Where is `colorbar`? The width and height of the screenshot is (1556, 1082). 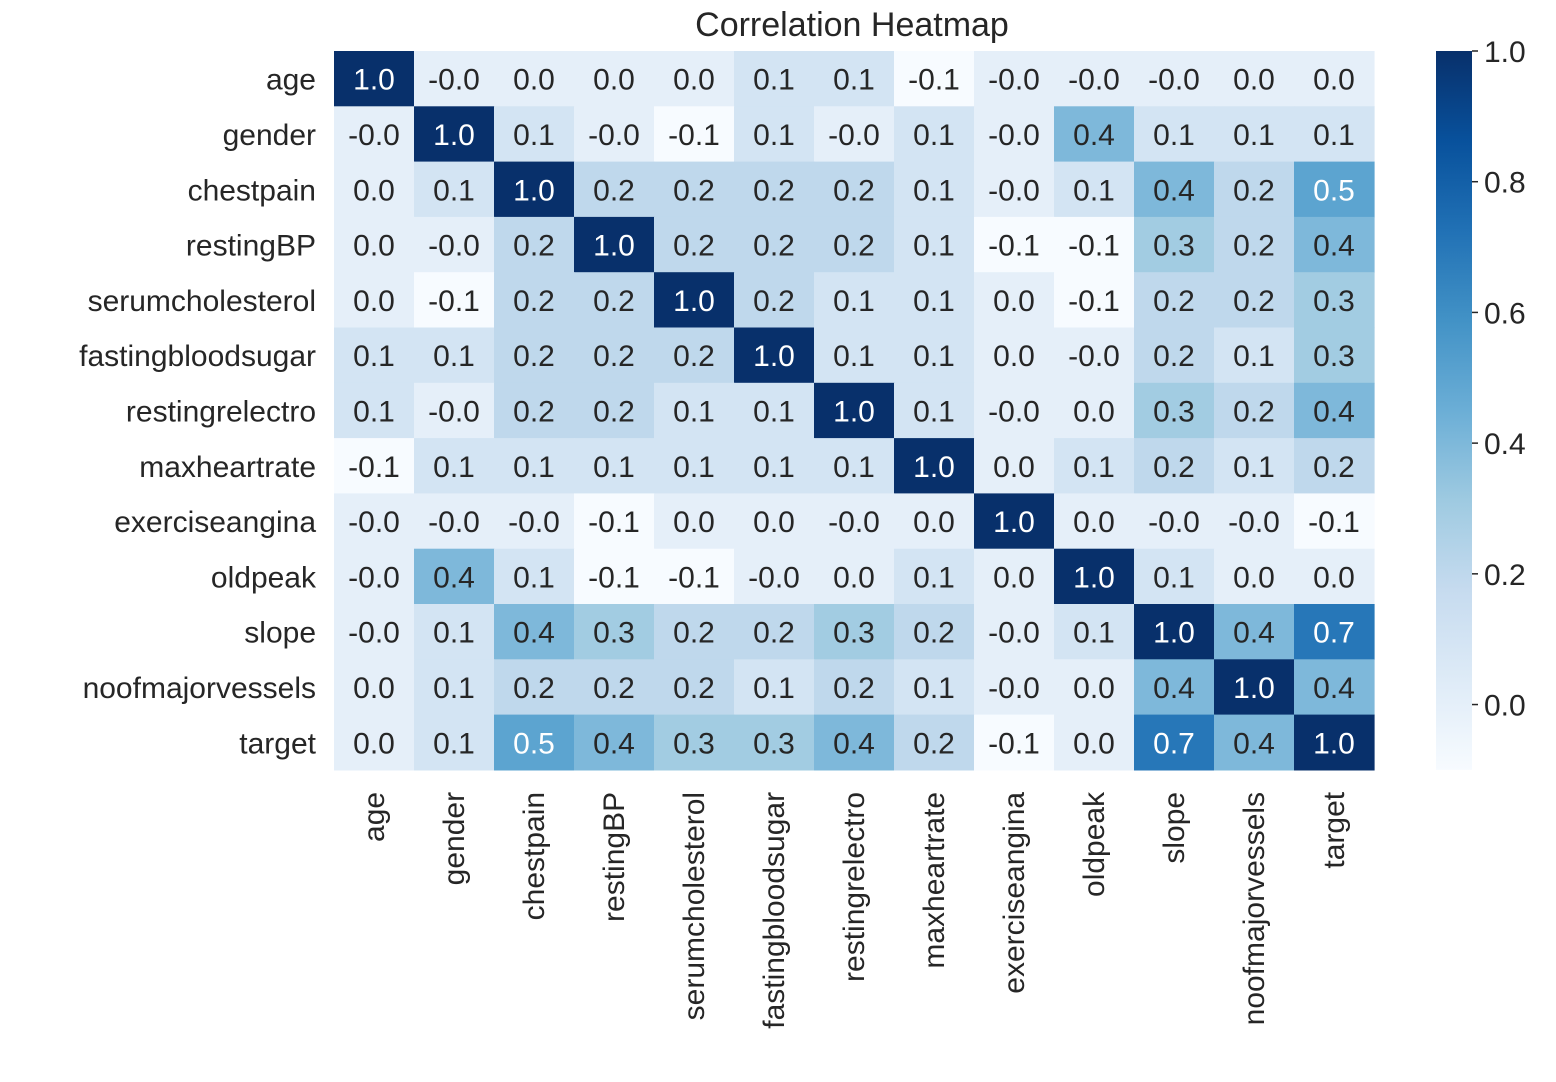
colorbar is located at coordinates (1454, 410).